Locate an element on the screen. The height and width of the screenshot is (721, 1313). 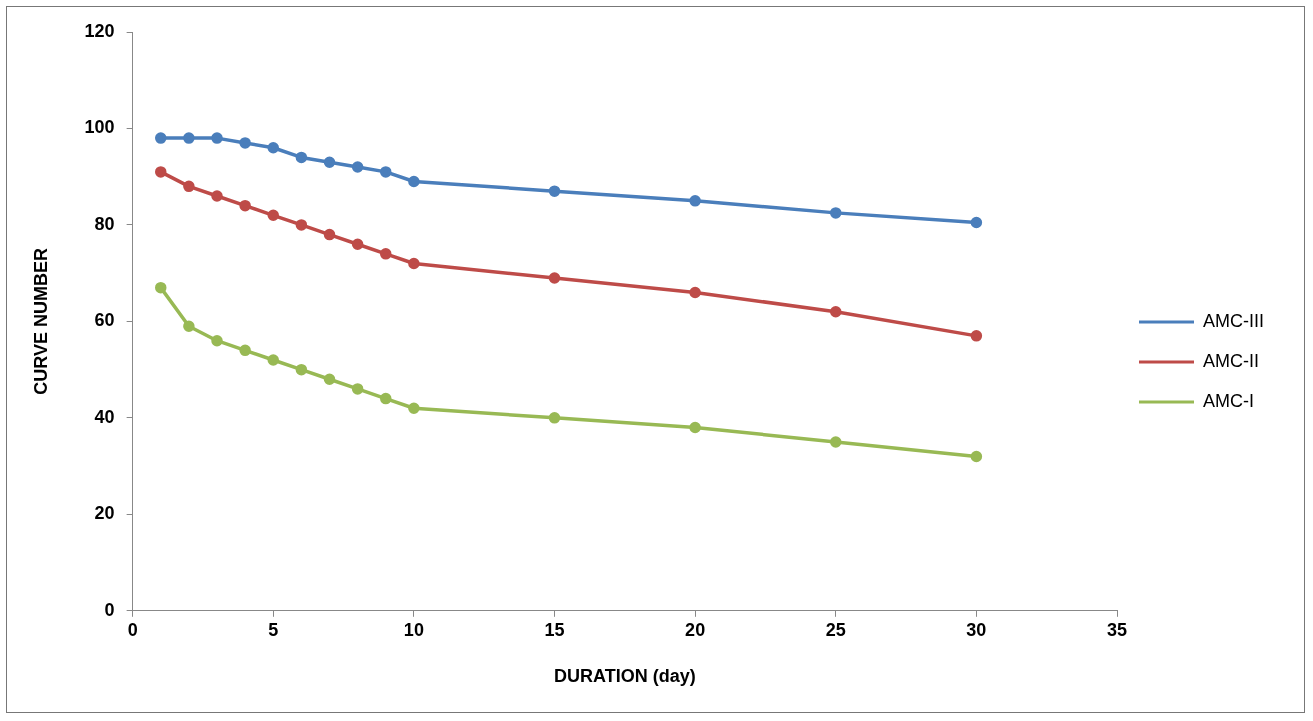
y-axis-title: CURVE NUMBER is located at coordinates (40, 321).